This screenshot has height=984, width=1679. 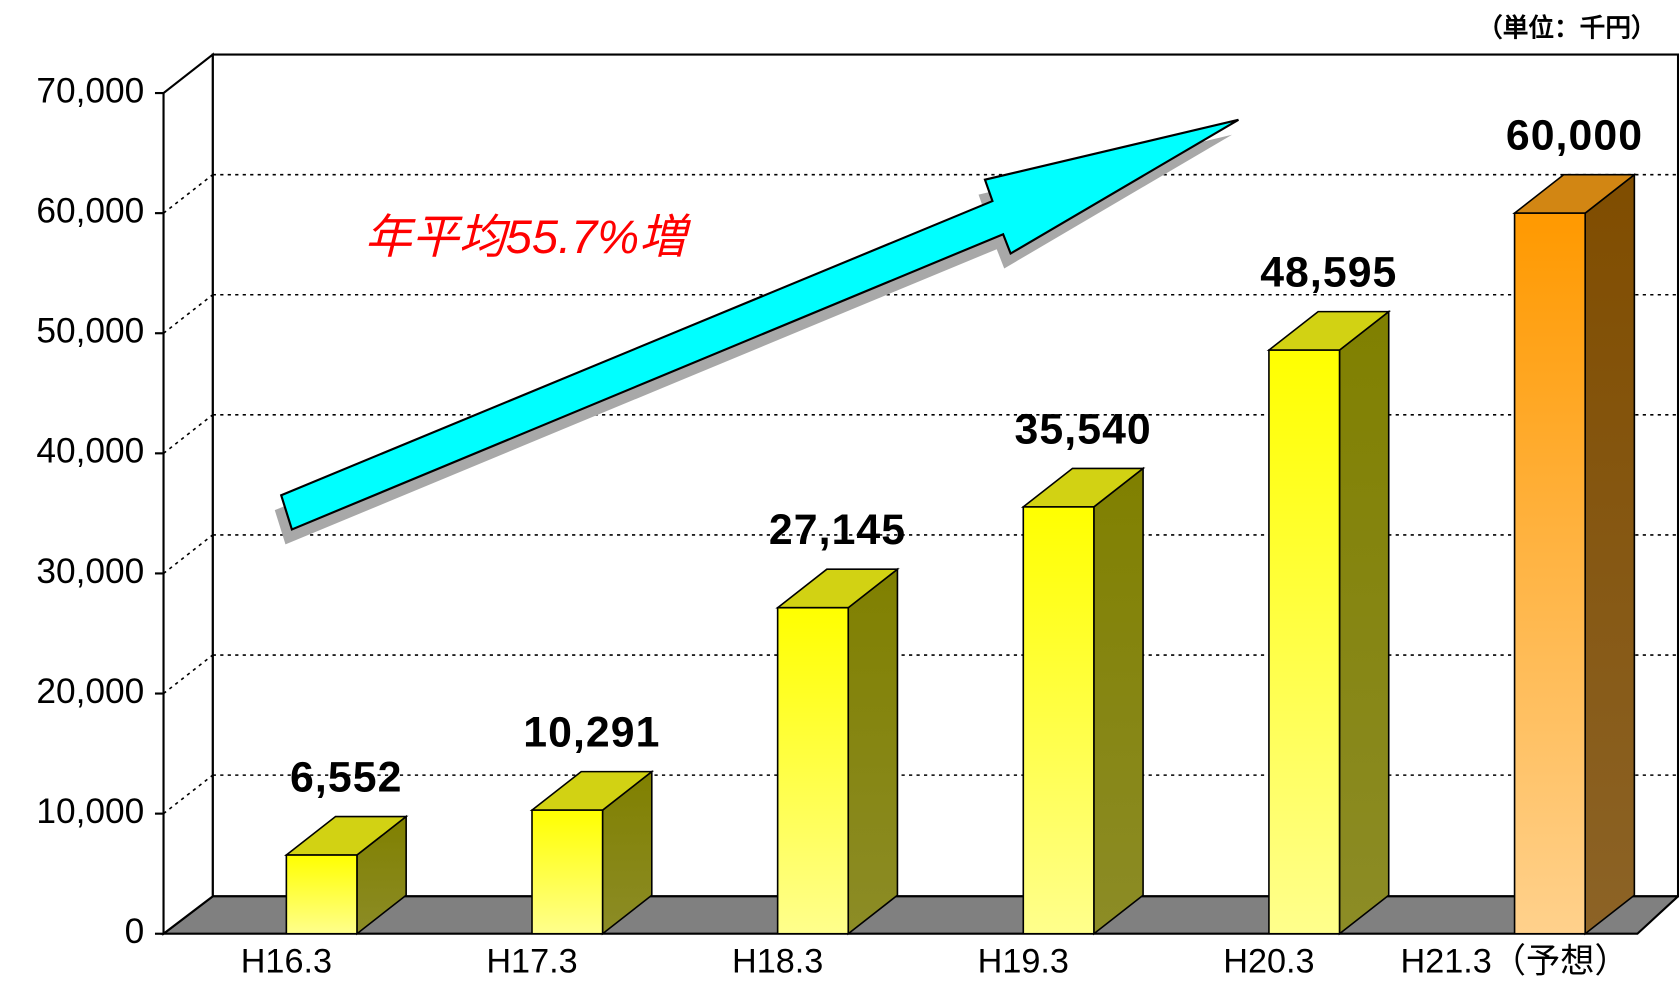 I want to click on y-tick-label: 70,000, so click(x=90, y=90).